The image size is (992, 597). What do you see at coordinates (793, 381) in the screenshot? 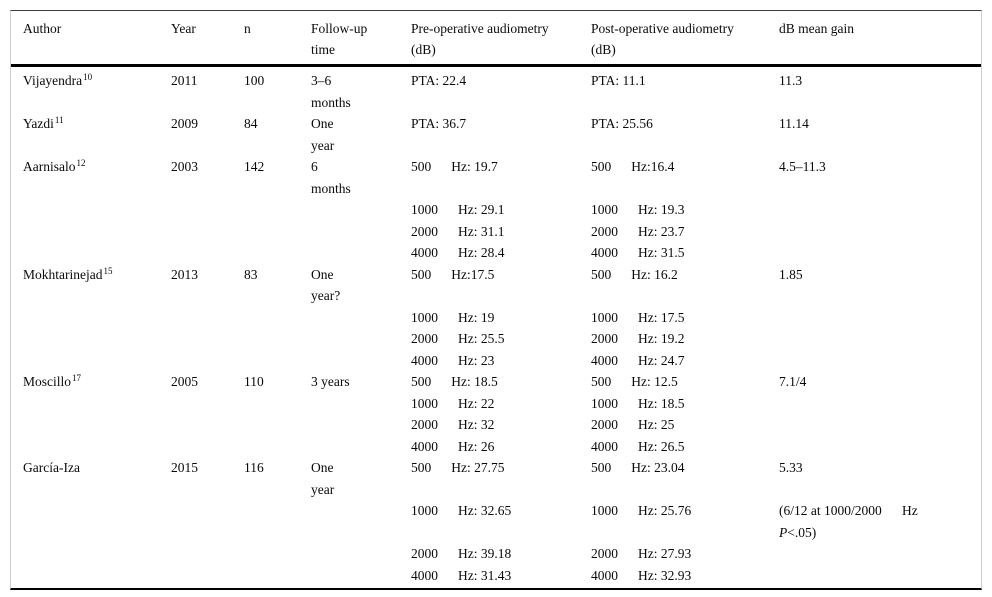
I see `gain-cell: 7.1/4` at bounding box center [793, 381].